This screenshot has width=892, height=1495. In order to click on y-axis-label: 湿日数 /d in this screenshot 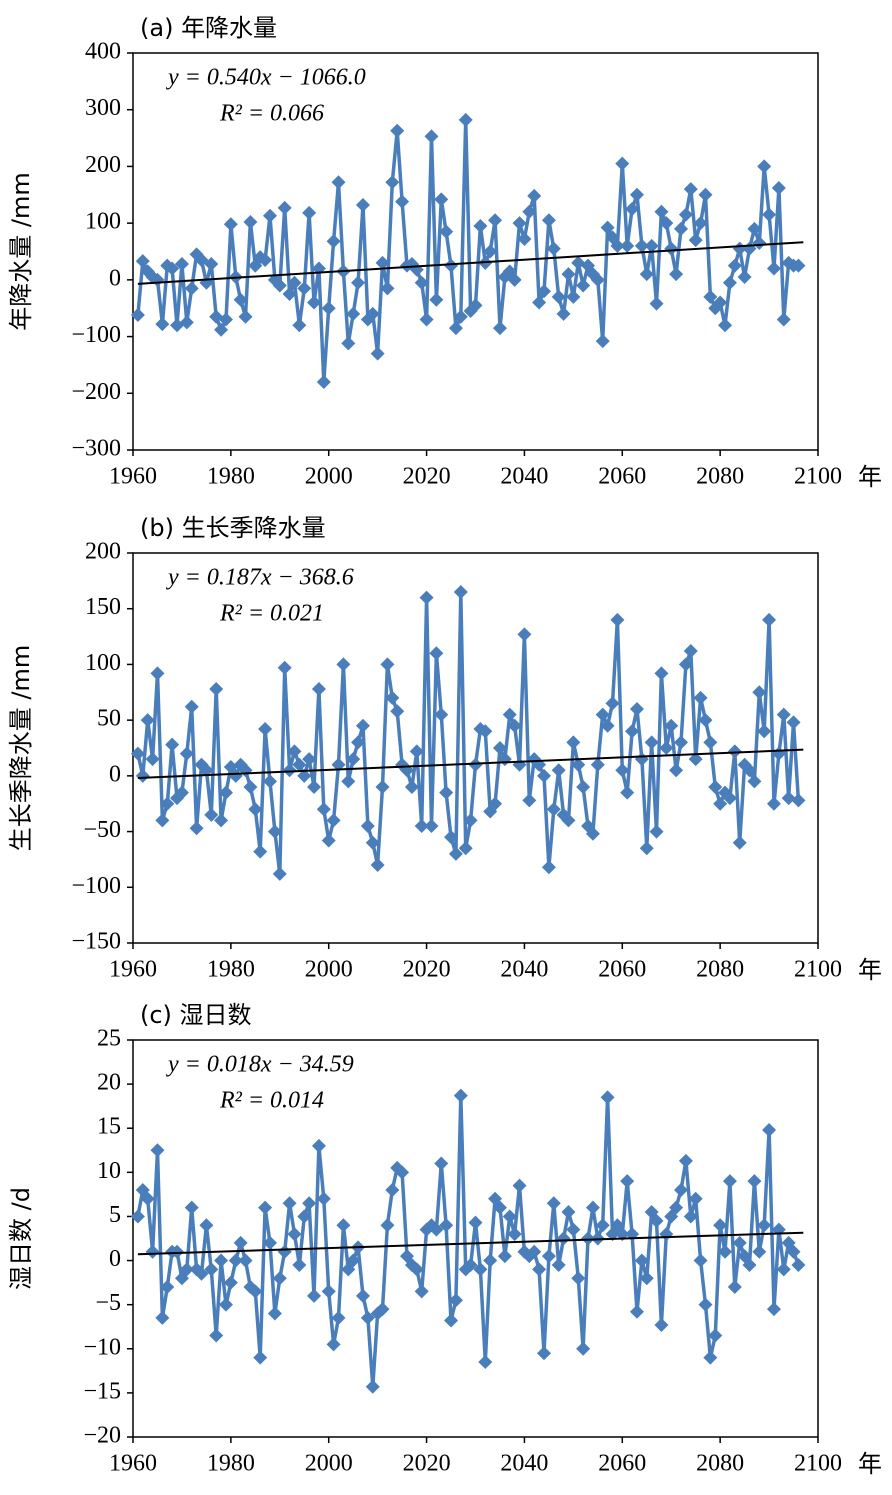, I will do `click(21, 1238)`.